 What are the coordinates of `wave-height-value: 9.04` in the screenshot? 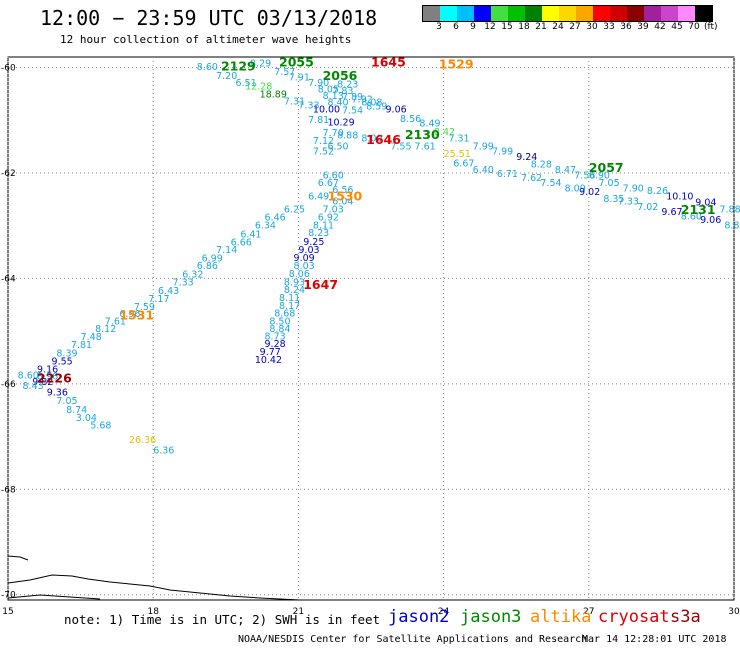 It's located at (705, 203).